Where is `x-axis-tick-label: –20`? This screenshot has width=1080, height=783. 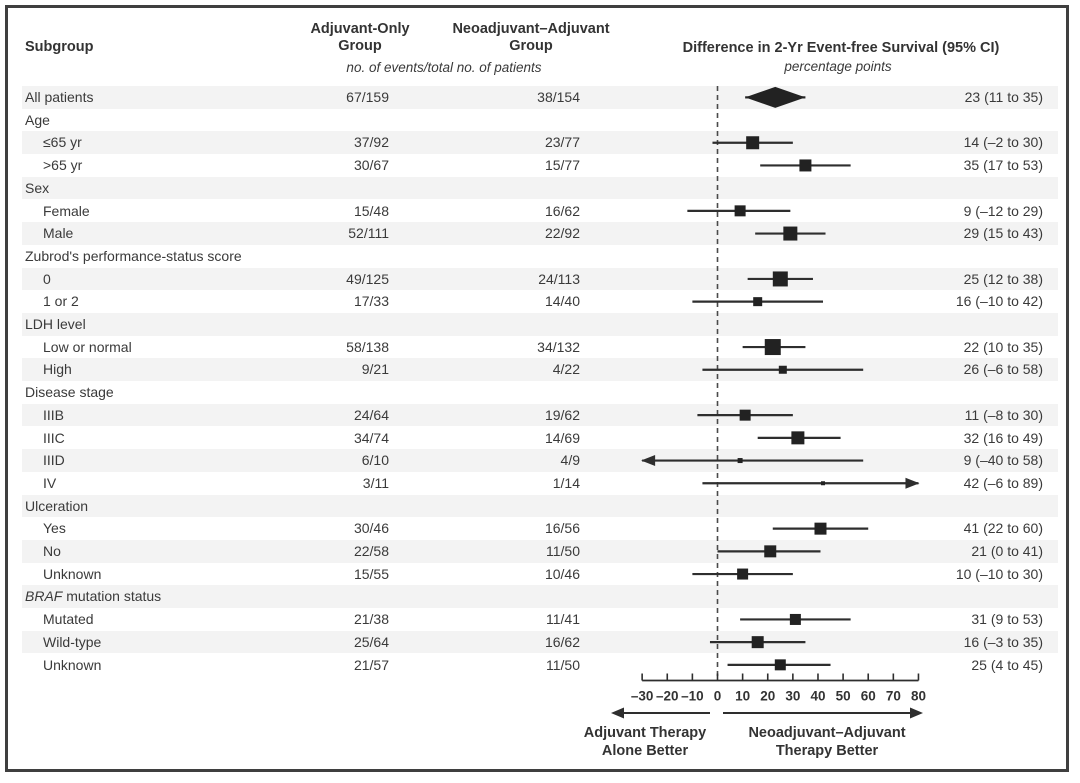
x-axis-tick-label: –20 is located at coordinates (667, 696).